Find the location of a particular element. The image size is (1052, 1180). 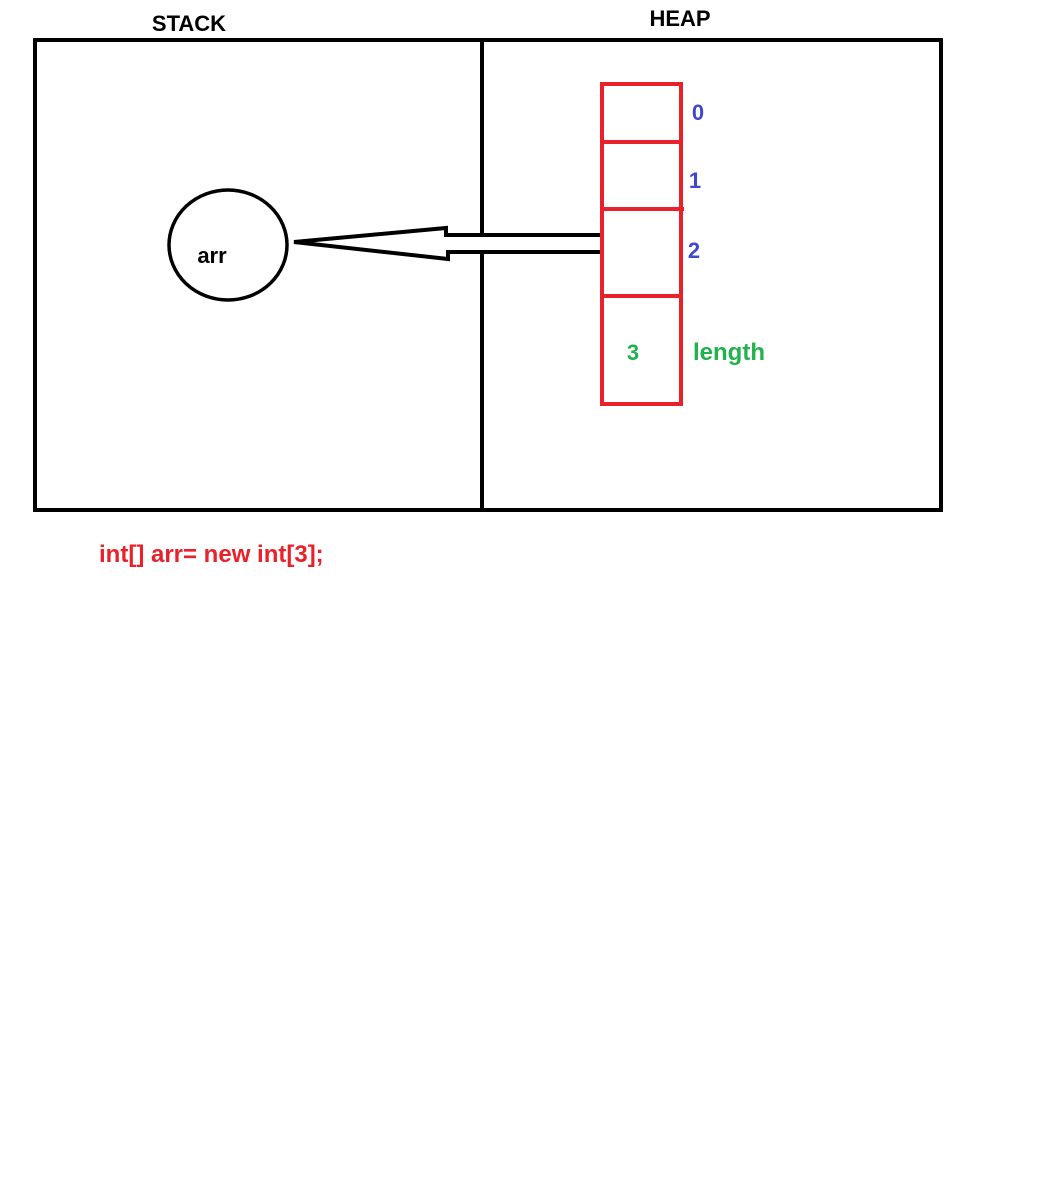

stack-label: STACK is located at coordinates (189, 23).